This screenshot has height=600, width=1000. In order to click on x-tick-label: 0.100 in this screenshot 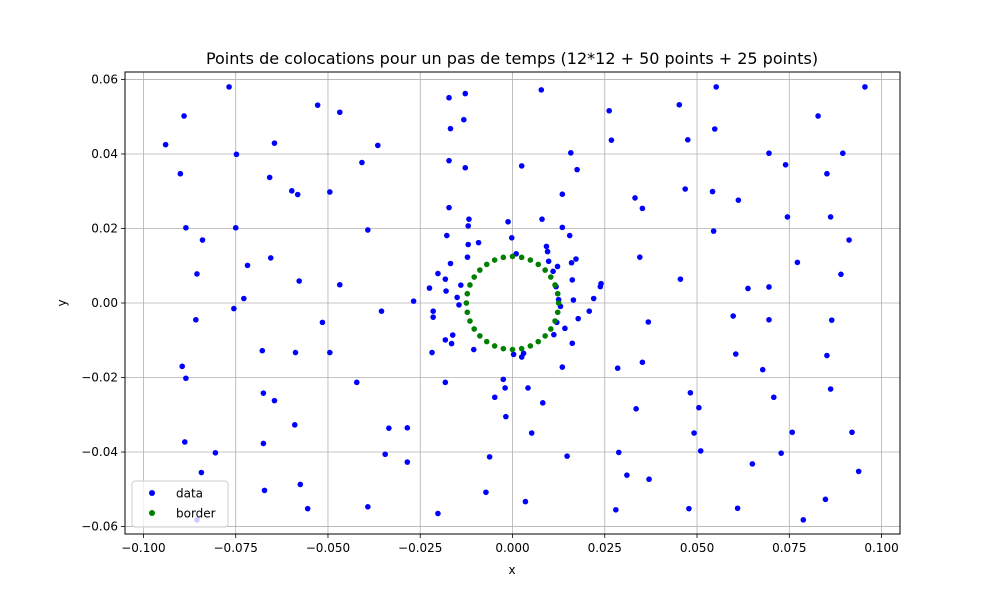, I will do `click(881, 548)`.